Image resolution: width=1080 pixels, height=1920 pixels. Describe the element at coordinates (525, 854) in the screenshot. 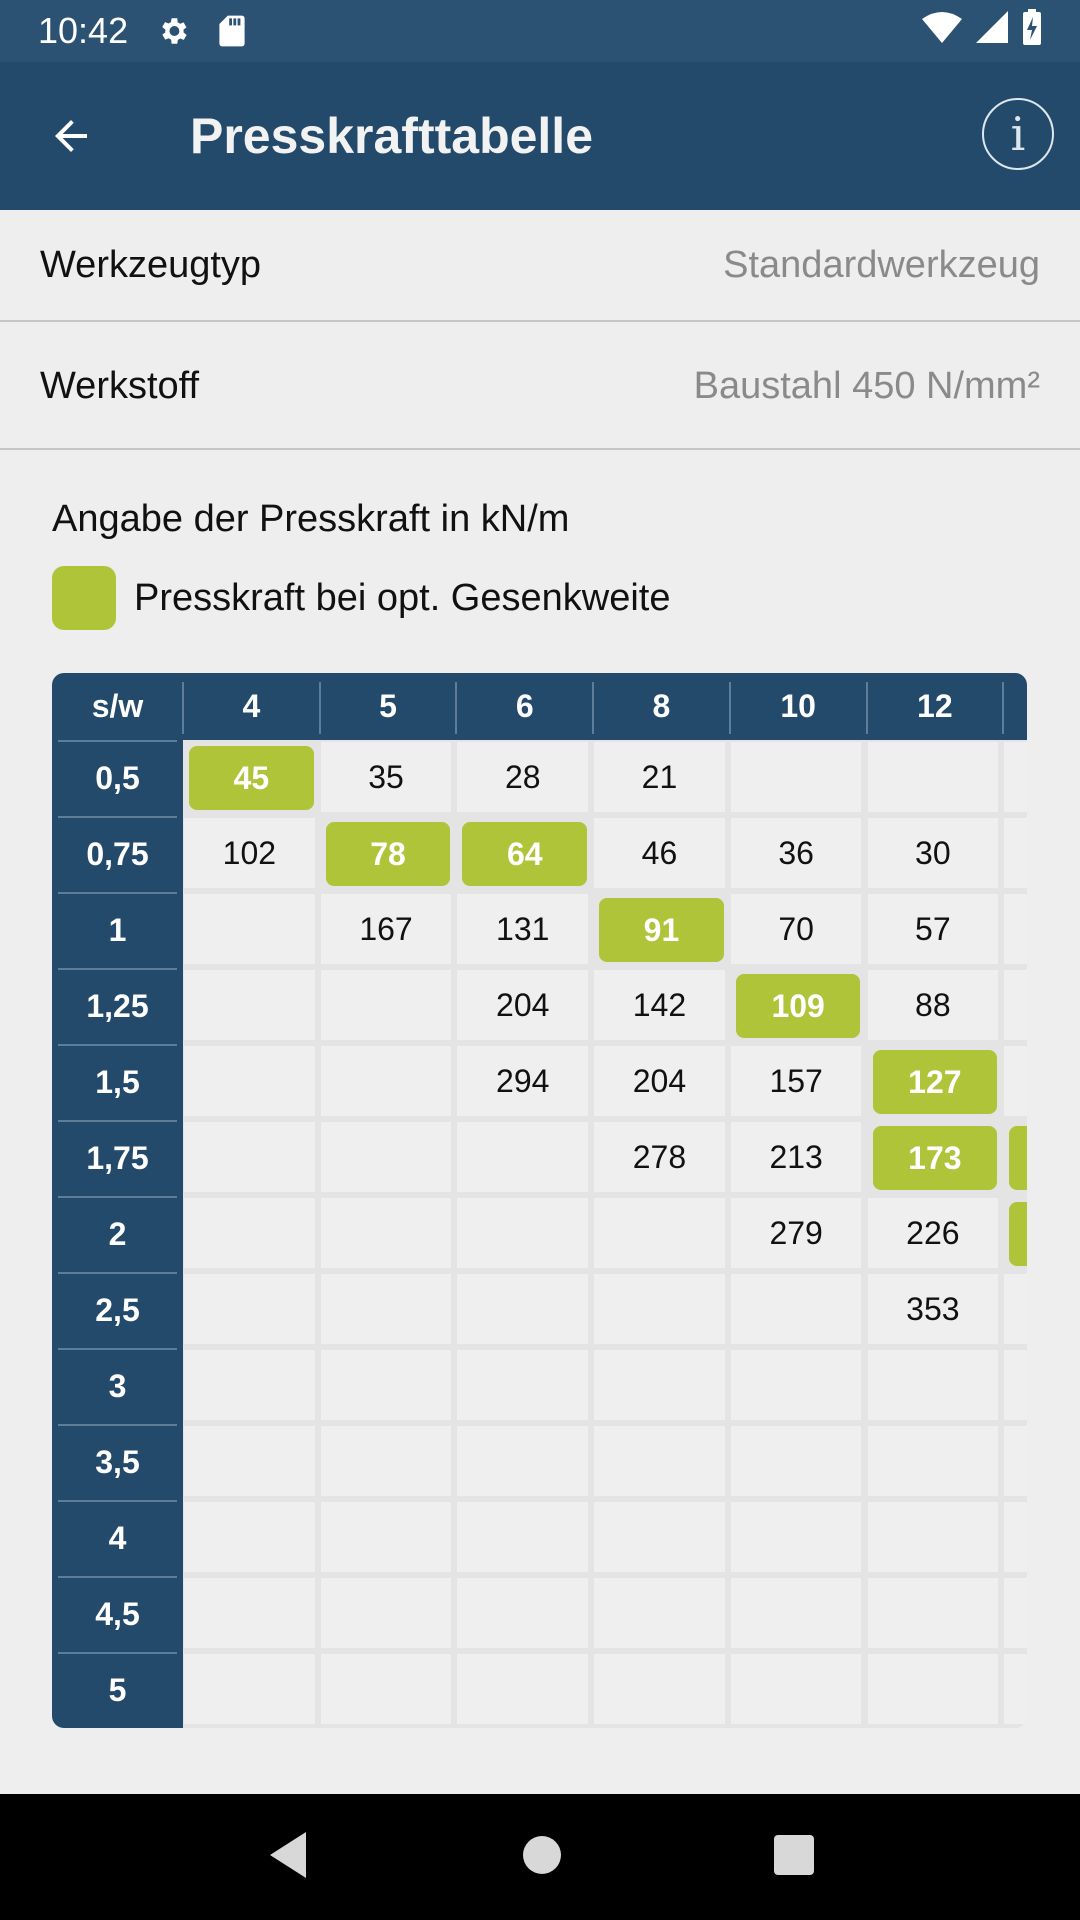

I see `table-cell-optimal: 64` at that location.